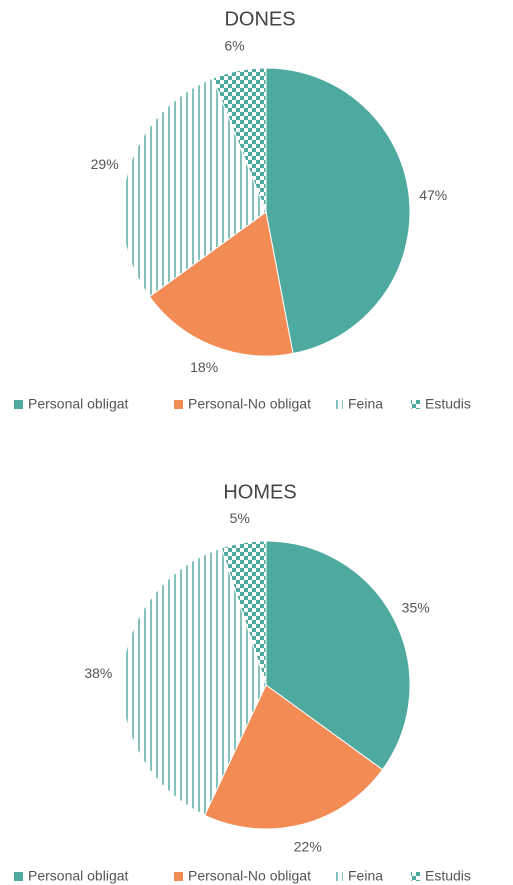  Describe the element at coordinates (416, 607) in the screenshot. I see `data-label: 35%` at that location.